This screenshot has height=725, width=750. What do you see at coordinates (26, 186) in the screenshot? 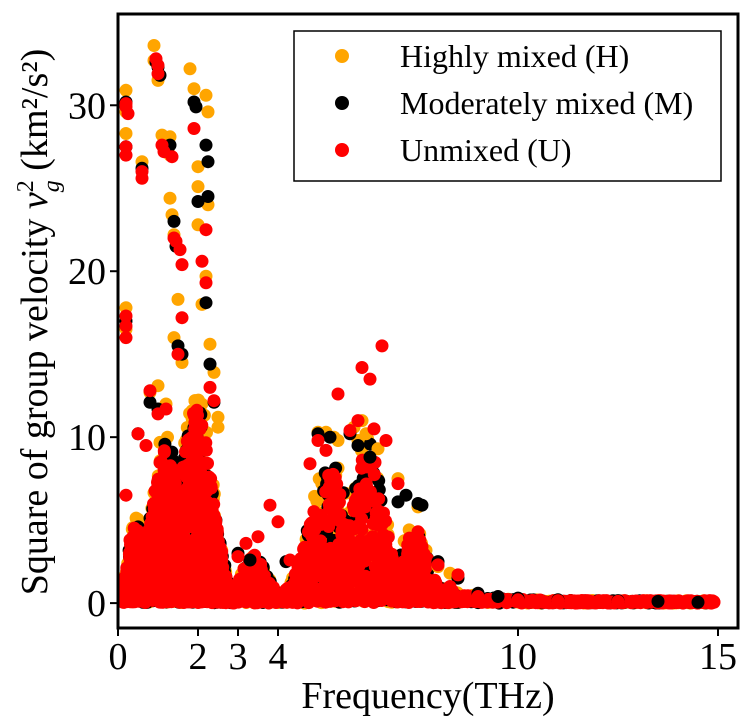
I see `y-axis-title-superscript: 2` at bounding box center [26, 186].